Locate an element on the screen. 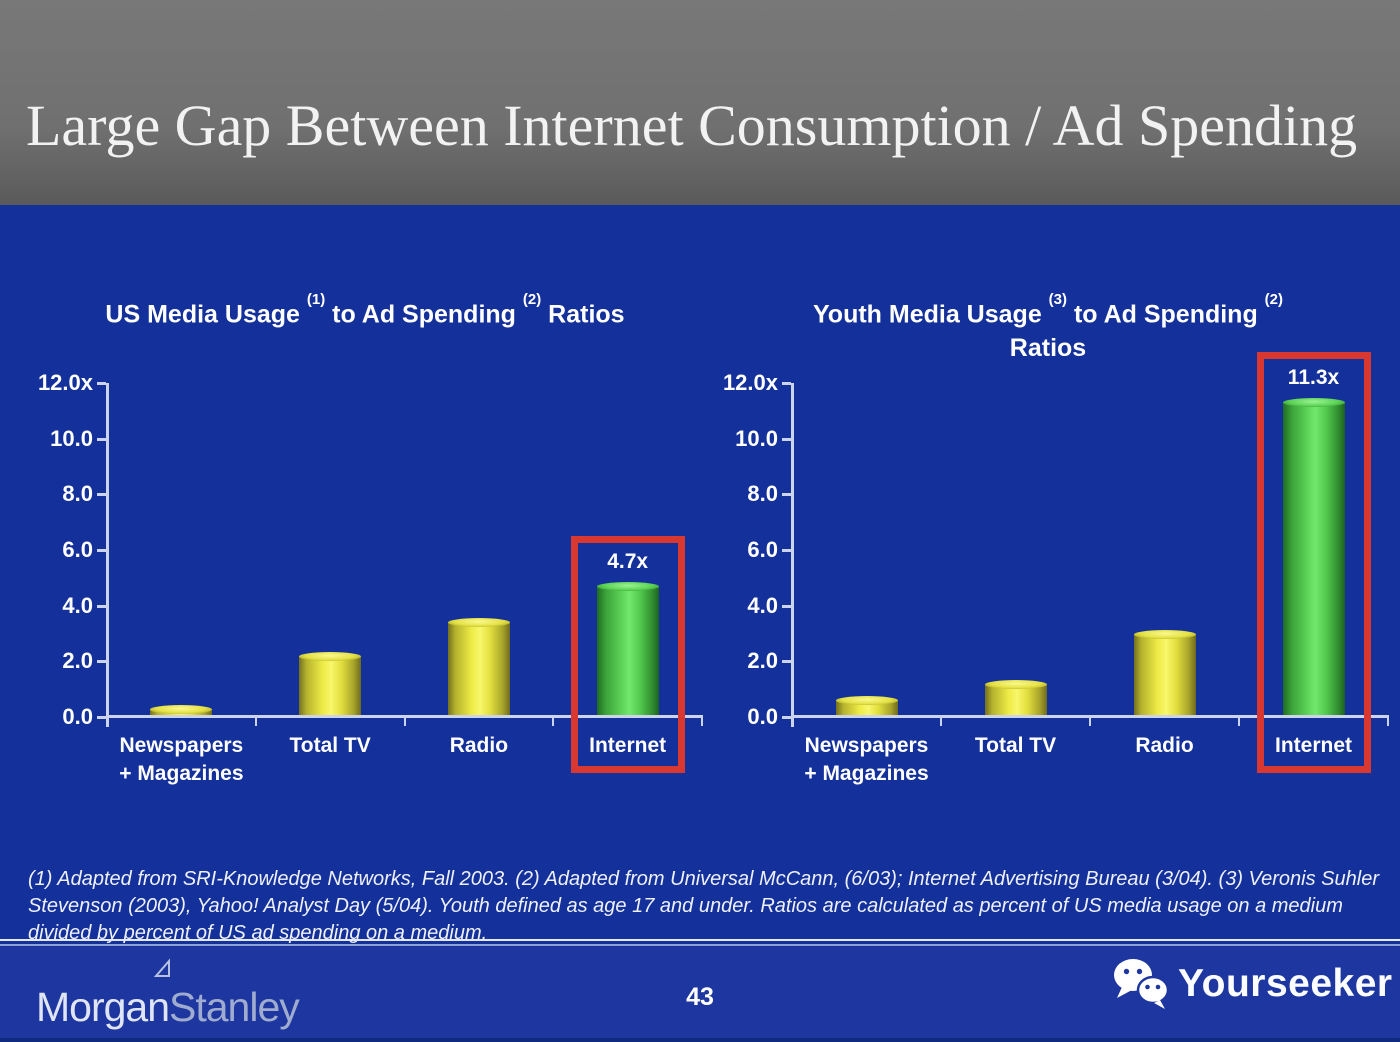 The height and width of the screenshot is (1042, 1400). brand-morgan: Morgan is located at coordinates (103, 1007).